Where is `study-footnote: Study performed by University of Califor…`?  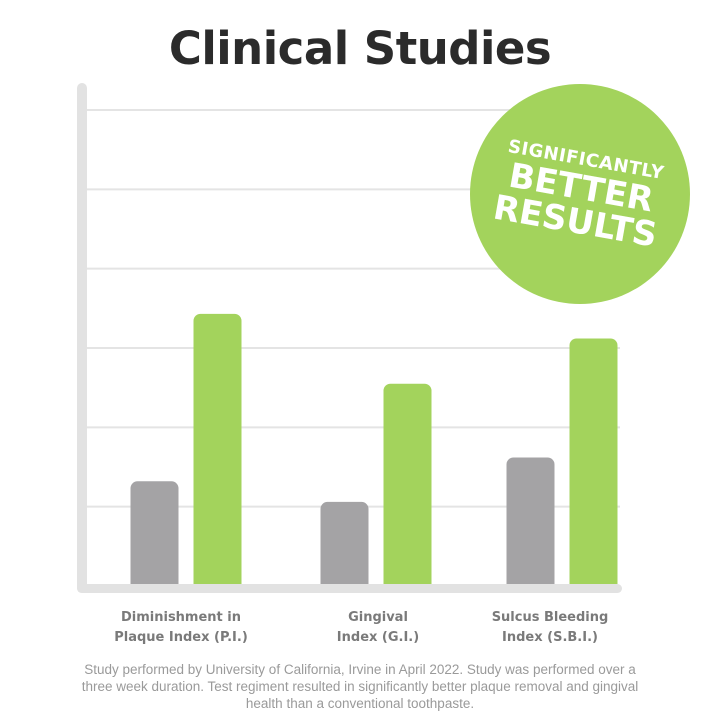 study-footnote: Study performed by University of Califor… is located at coordinates (360, 686).